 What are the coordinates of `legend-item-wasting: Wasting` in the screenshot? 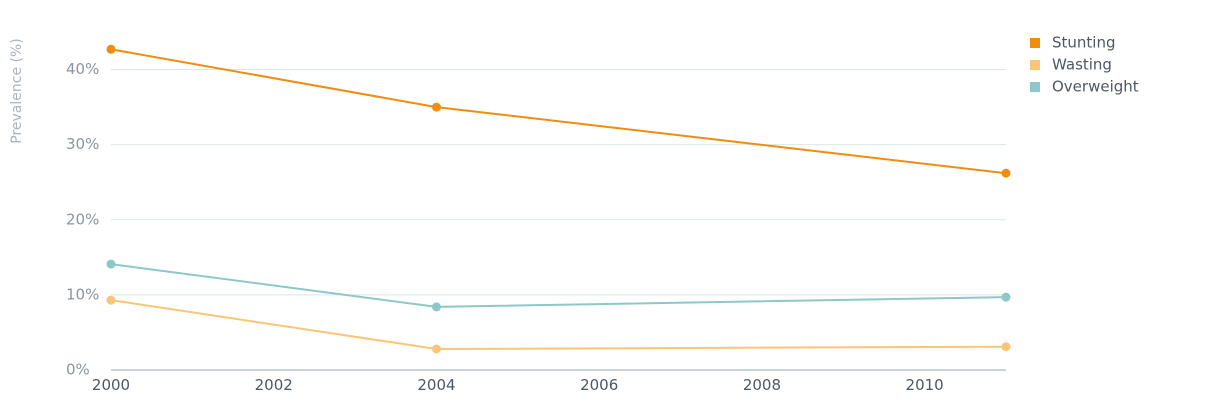 It's located at (1071, 65).